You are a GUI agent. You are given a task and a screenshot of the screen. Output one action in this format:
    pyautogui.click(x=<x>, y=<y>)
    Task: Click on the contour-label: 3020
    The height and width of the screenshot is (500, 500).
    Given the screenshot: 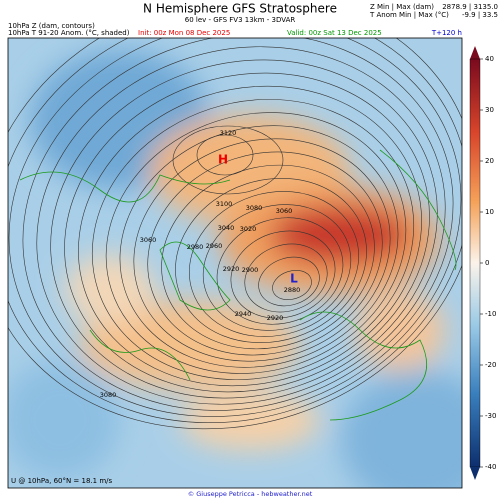 What is the action you would take?
    pyautogui.click(x=248, y=229)
    